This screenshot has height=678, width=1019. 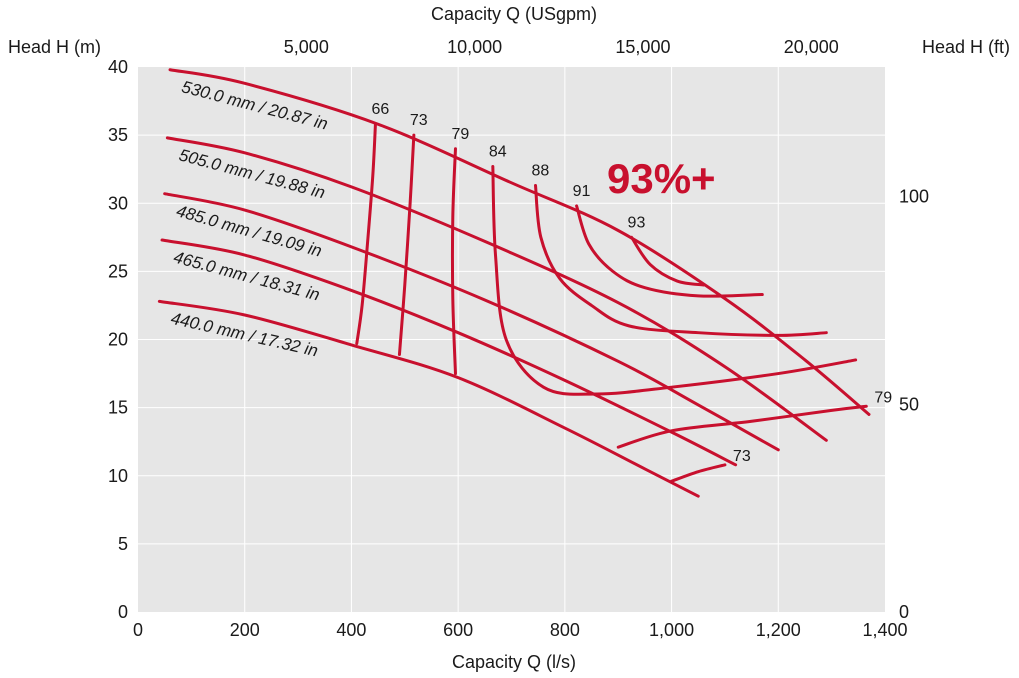 I want to click on y-tick-label: 0, so click(x=123, y=612).